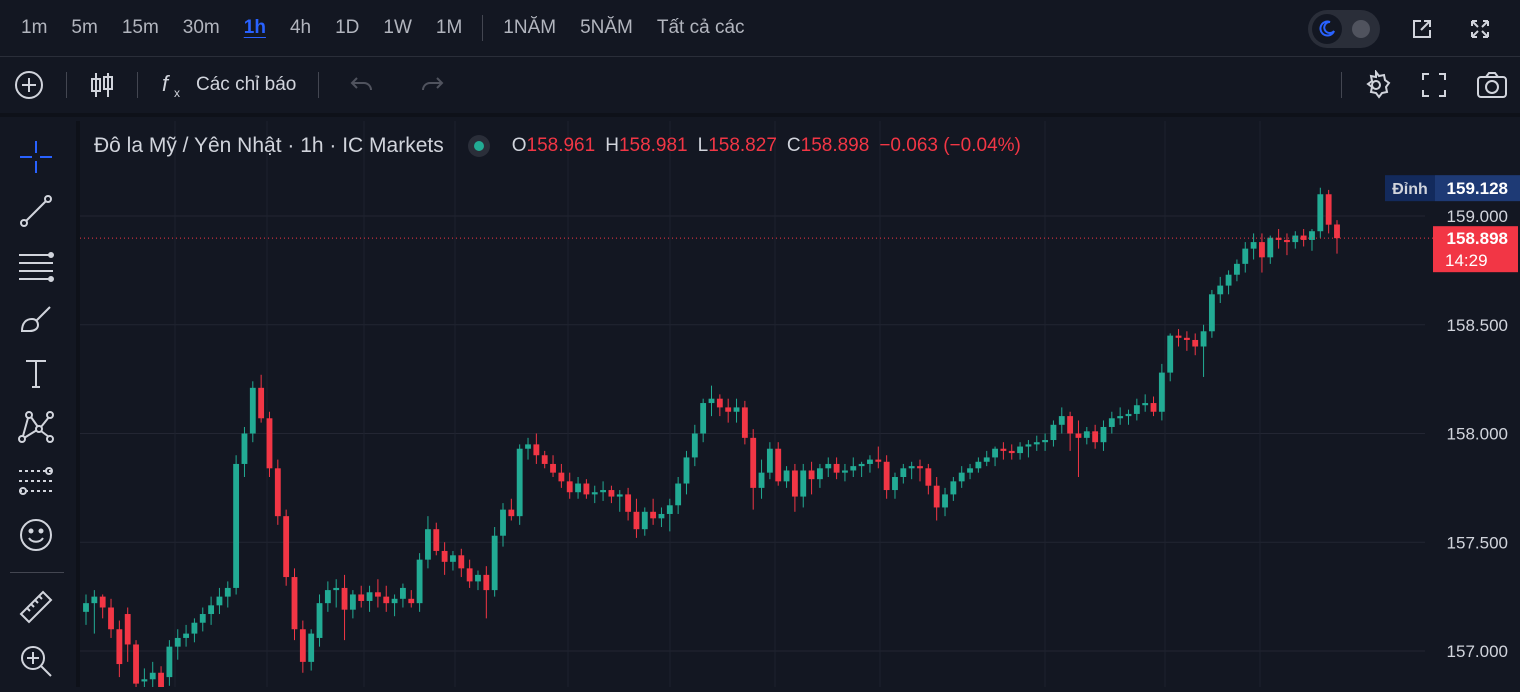 Image resolution: width=1520 pixels, height=692 pixels. I want to click on timeframe-1h: 1h, so click(254, 27).